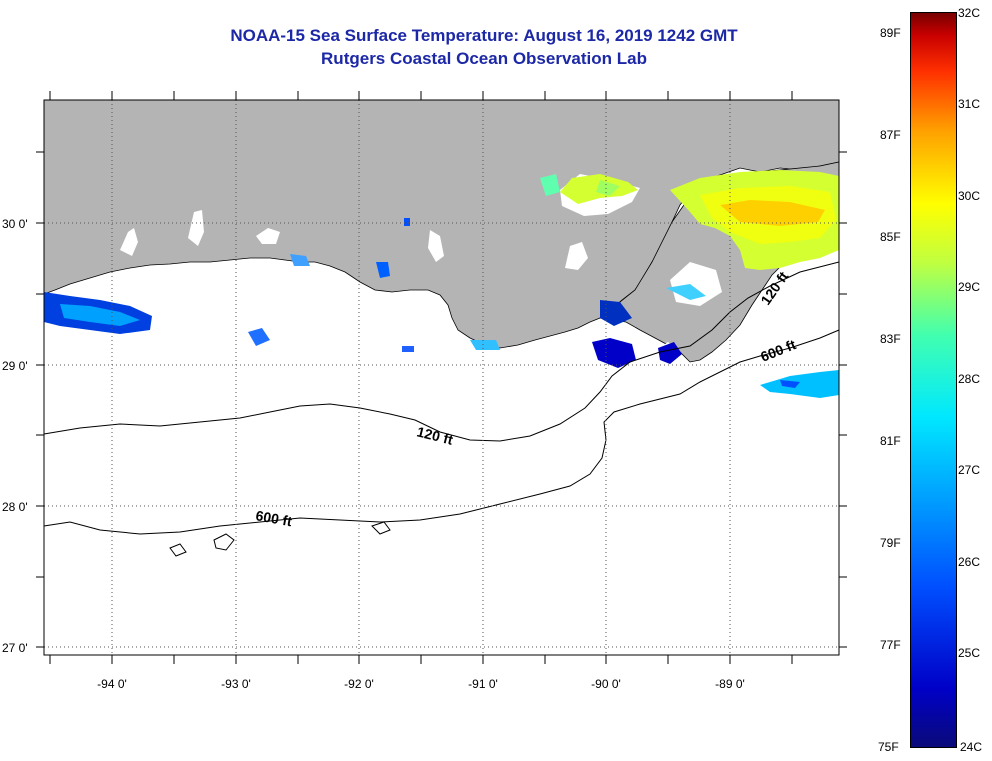 This screenshot has width=992, height=761. I want to click on colorbar-label-26c: 26C, so click(969, 562).